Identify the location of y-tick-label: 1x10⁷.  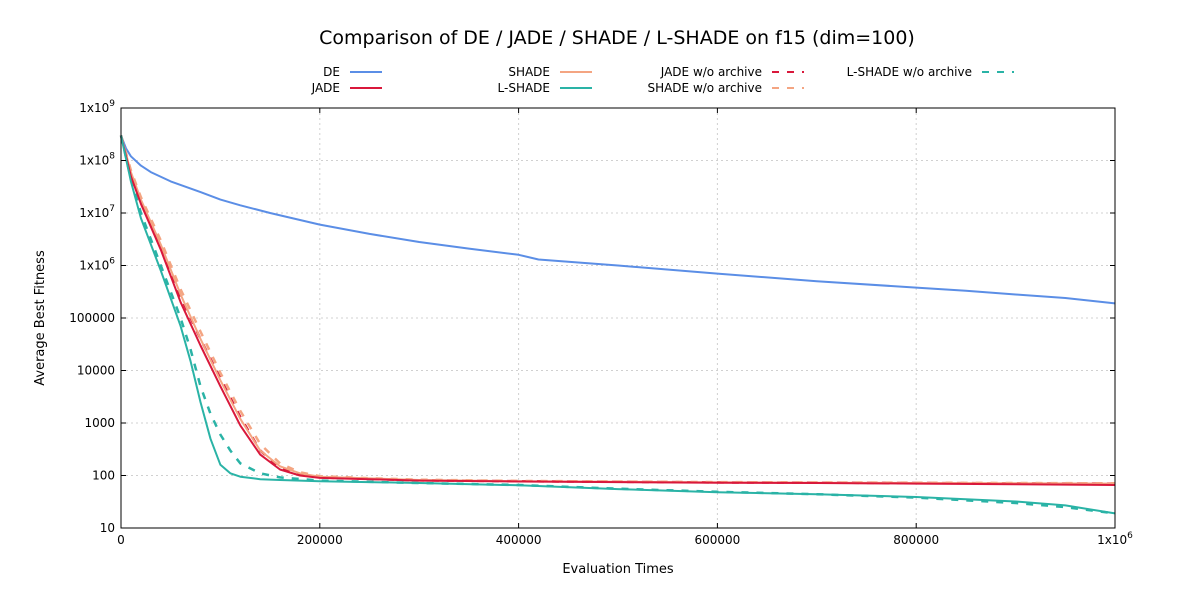
(97, 212).